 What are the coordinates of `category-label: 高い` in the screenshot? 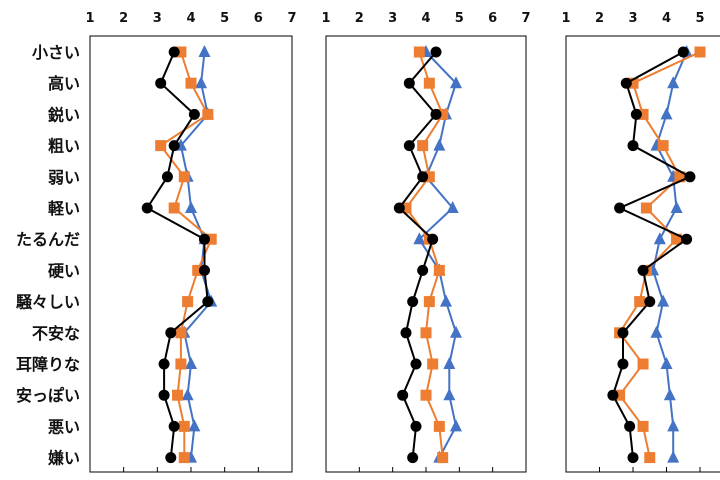 It's located at (64, 83).